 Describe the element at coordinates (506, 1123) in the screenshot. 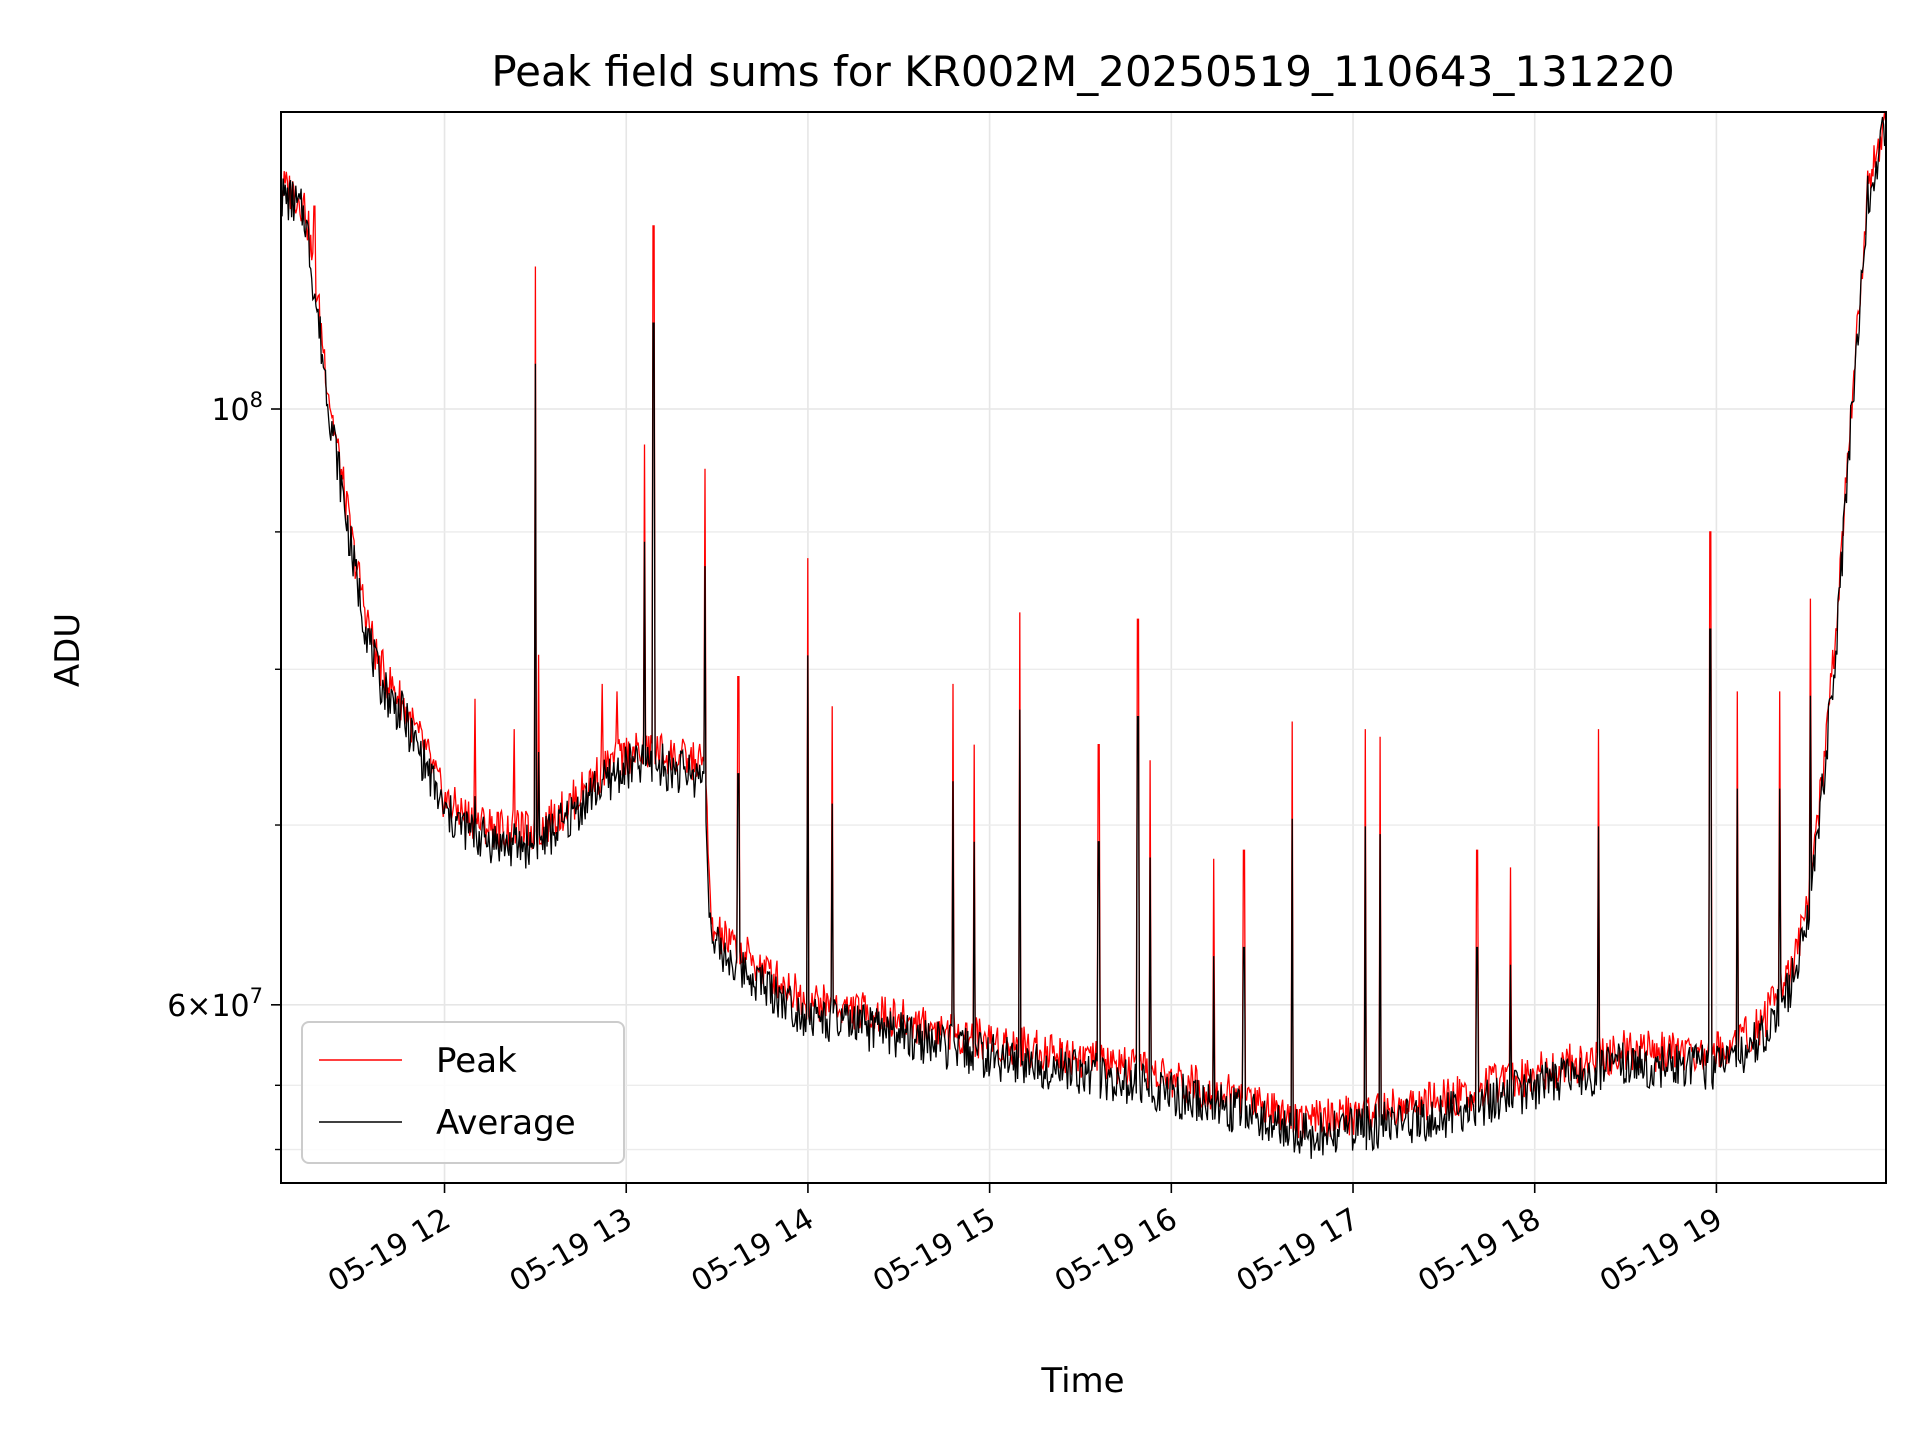

I see `legend-label-average: Average` at that location.